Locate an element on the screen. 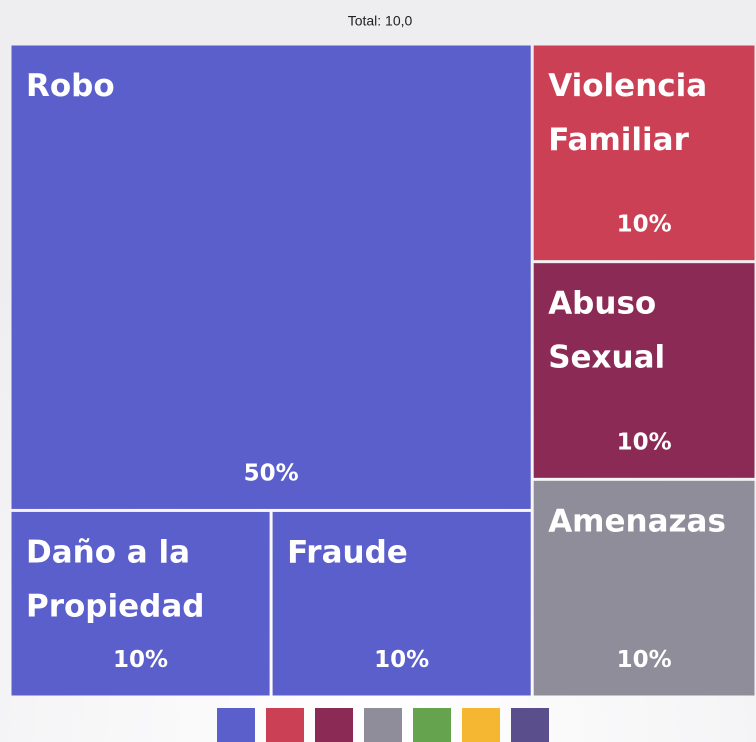 The width and height of the screenshot is (756, 742). label-line: Propiedad is located at coordinates (115, 606).